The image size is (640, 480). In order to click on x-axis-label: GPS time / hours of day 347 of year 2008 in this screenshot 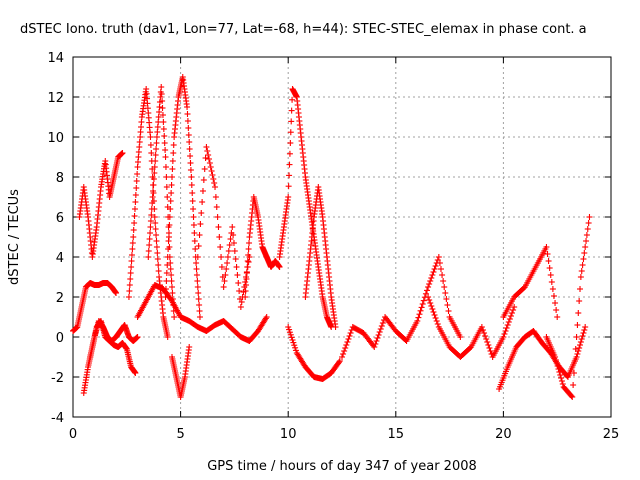, I will do `click(342, 466)`.